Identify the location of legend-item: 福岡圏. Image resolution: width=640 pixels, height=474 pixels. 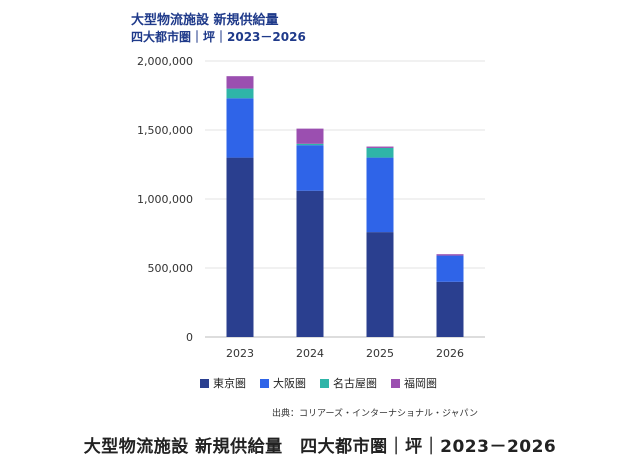
(414, 383).